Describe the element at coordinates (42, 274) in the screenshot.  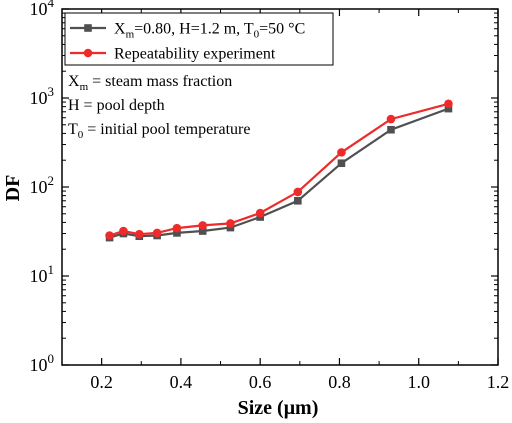
I see `y-tick-label: 10¹` at that location.